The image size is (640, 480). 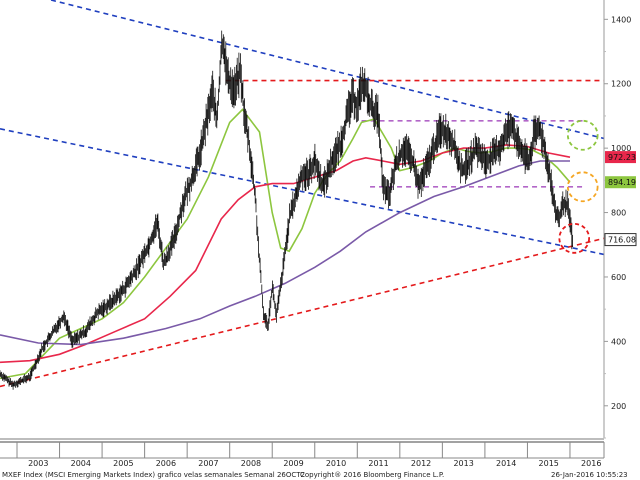 What do you see at coordinates (81, 463) in the screenshot?
I see `x-tick-label: 2004` at bounding box center [81, 463].